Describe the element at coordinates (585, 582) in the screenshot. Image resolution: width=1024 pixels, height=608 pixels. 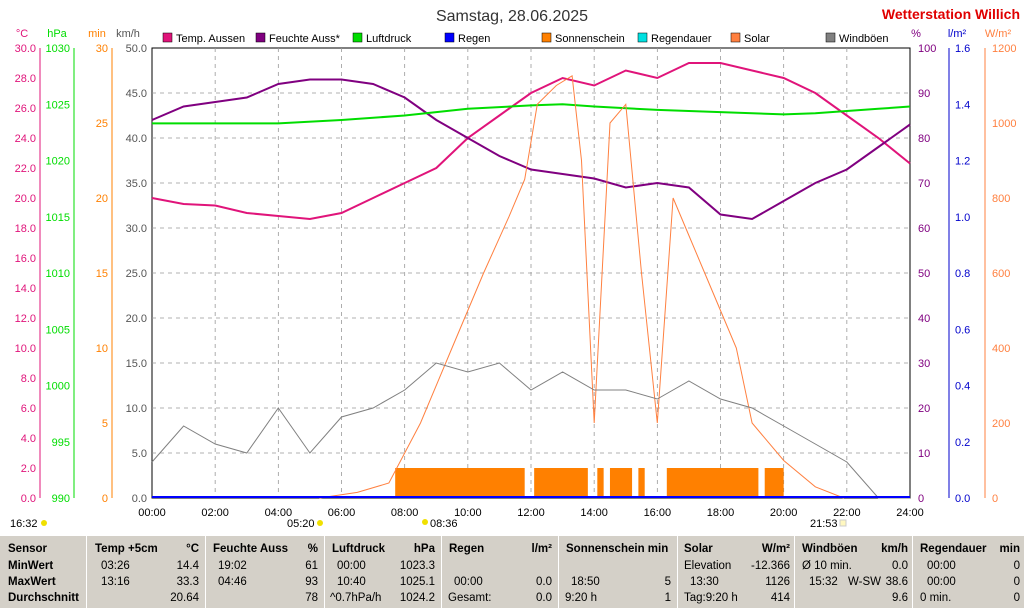
I see `stats-sunshine-max-time: 18:50` at that location.